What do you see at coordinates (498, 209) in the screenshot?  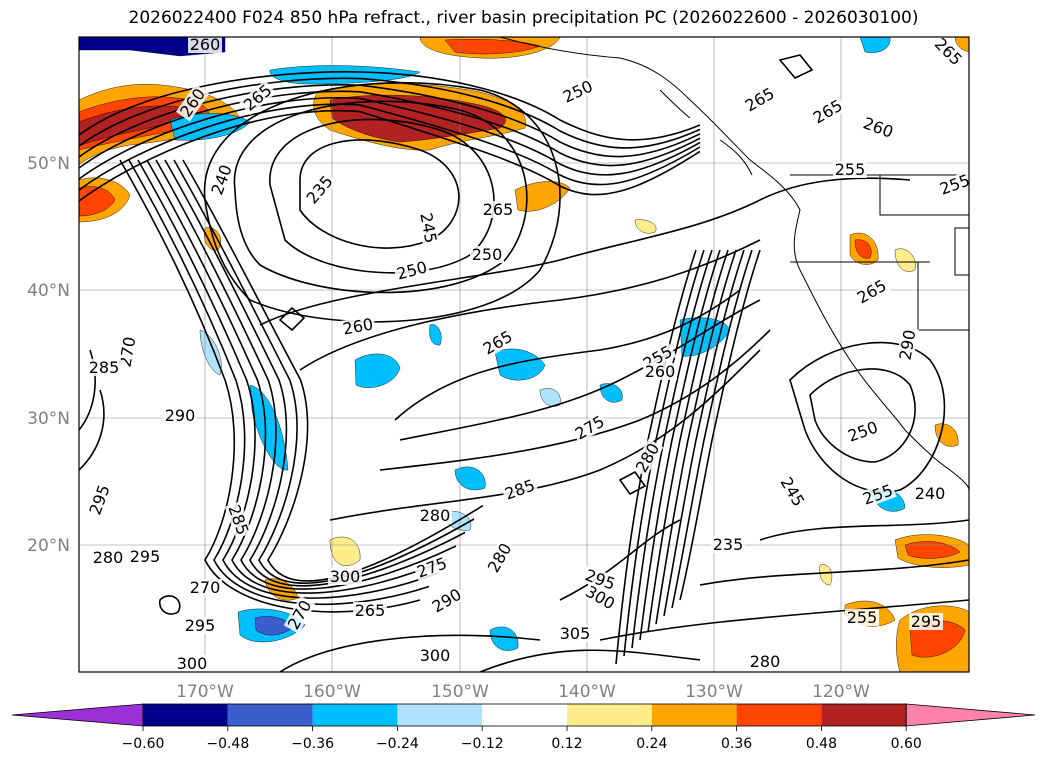 I see `contour-label: 265` at bounding box center [498, 209].